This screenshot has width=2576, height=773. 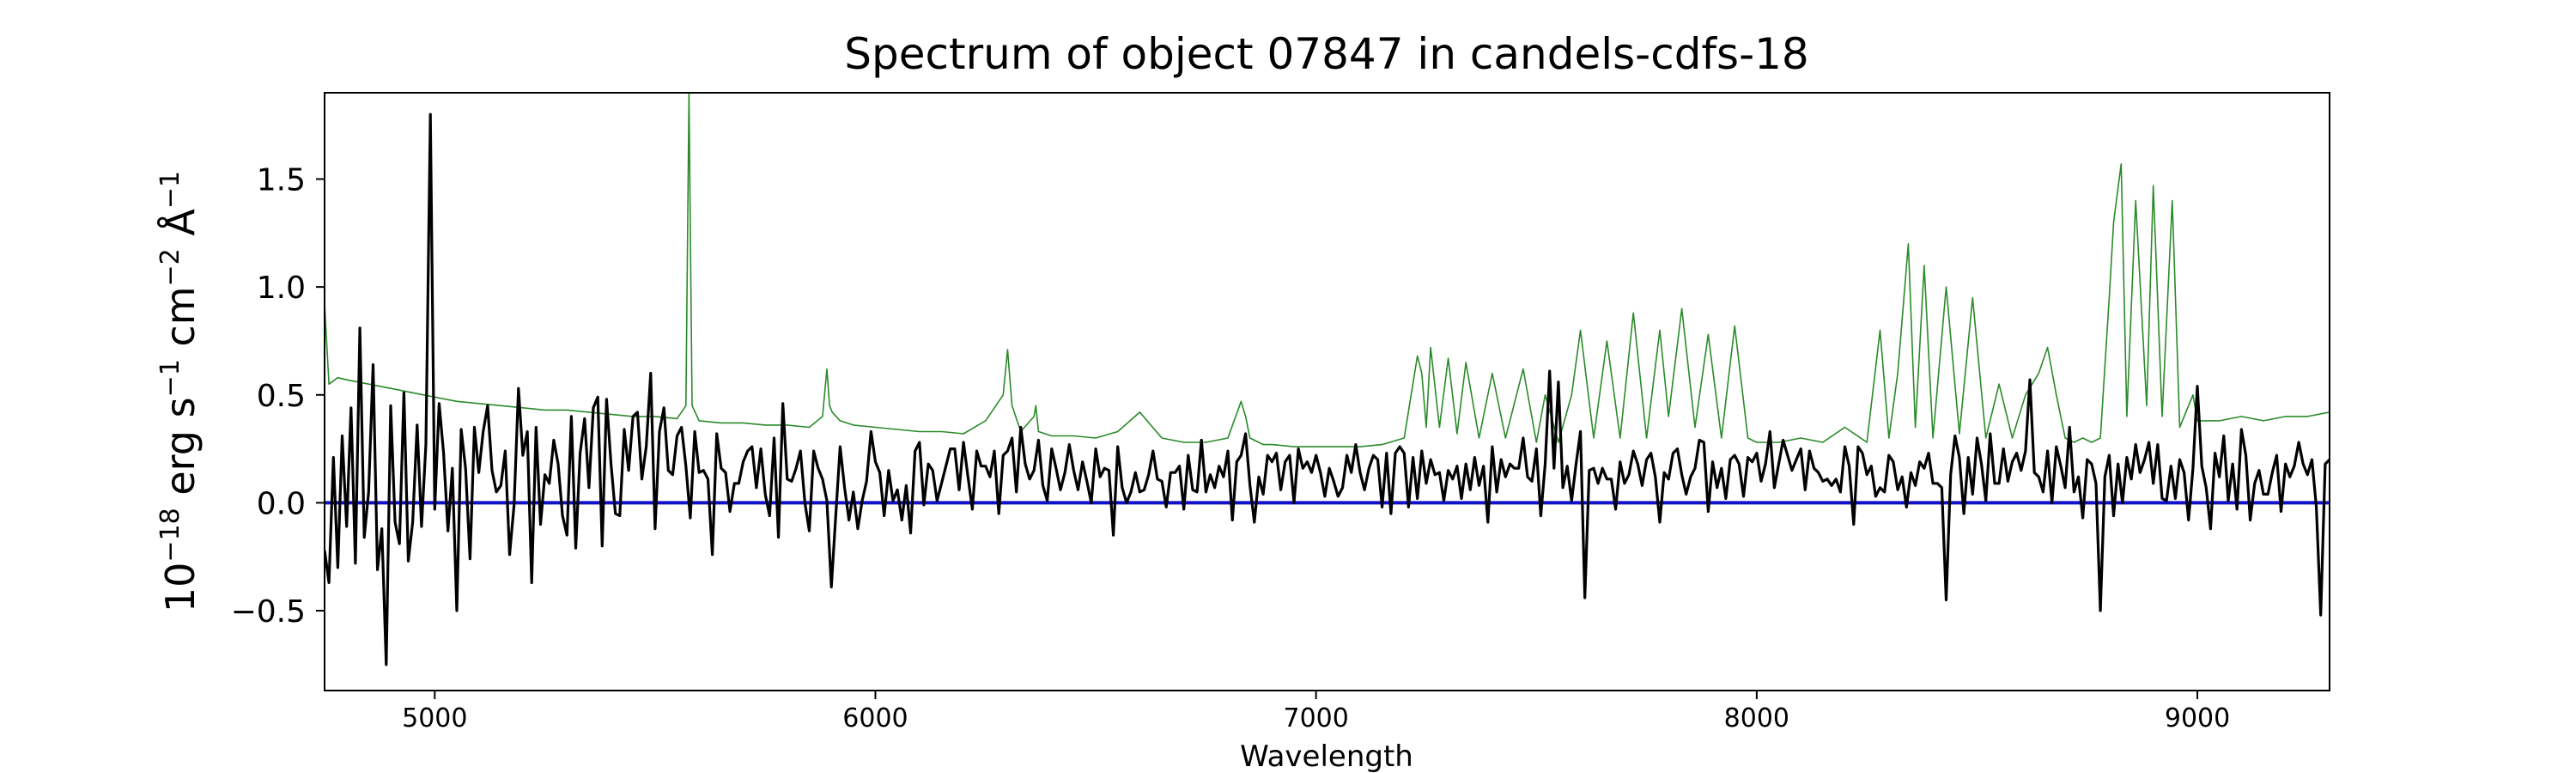 What do you see at coordinates (281, 503) in the screenshot?
I see `y-tick-label: 0.0` at bounding box center [281, 503].